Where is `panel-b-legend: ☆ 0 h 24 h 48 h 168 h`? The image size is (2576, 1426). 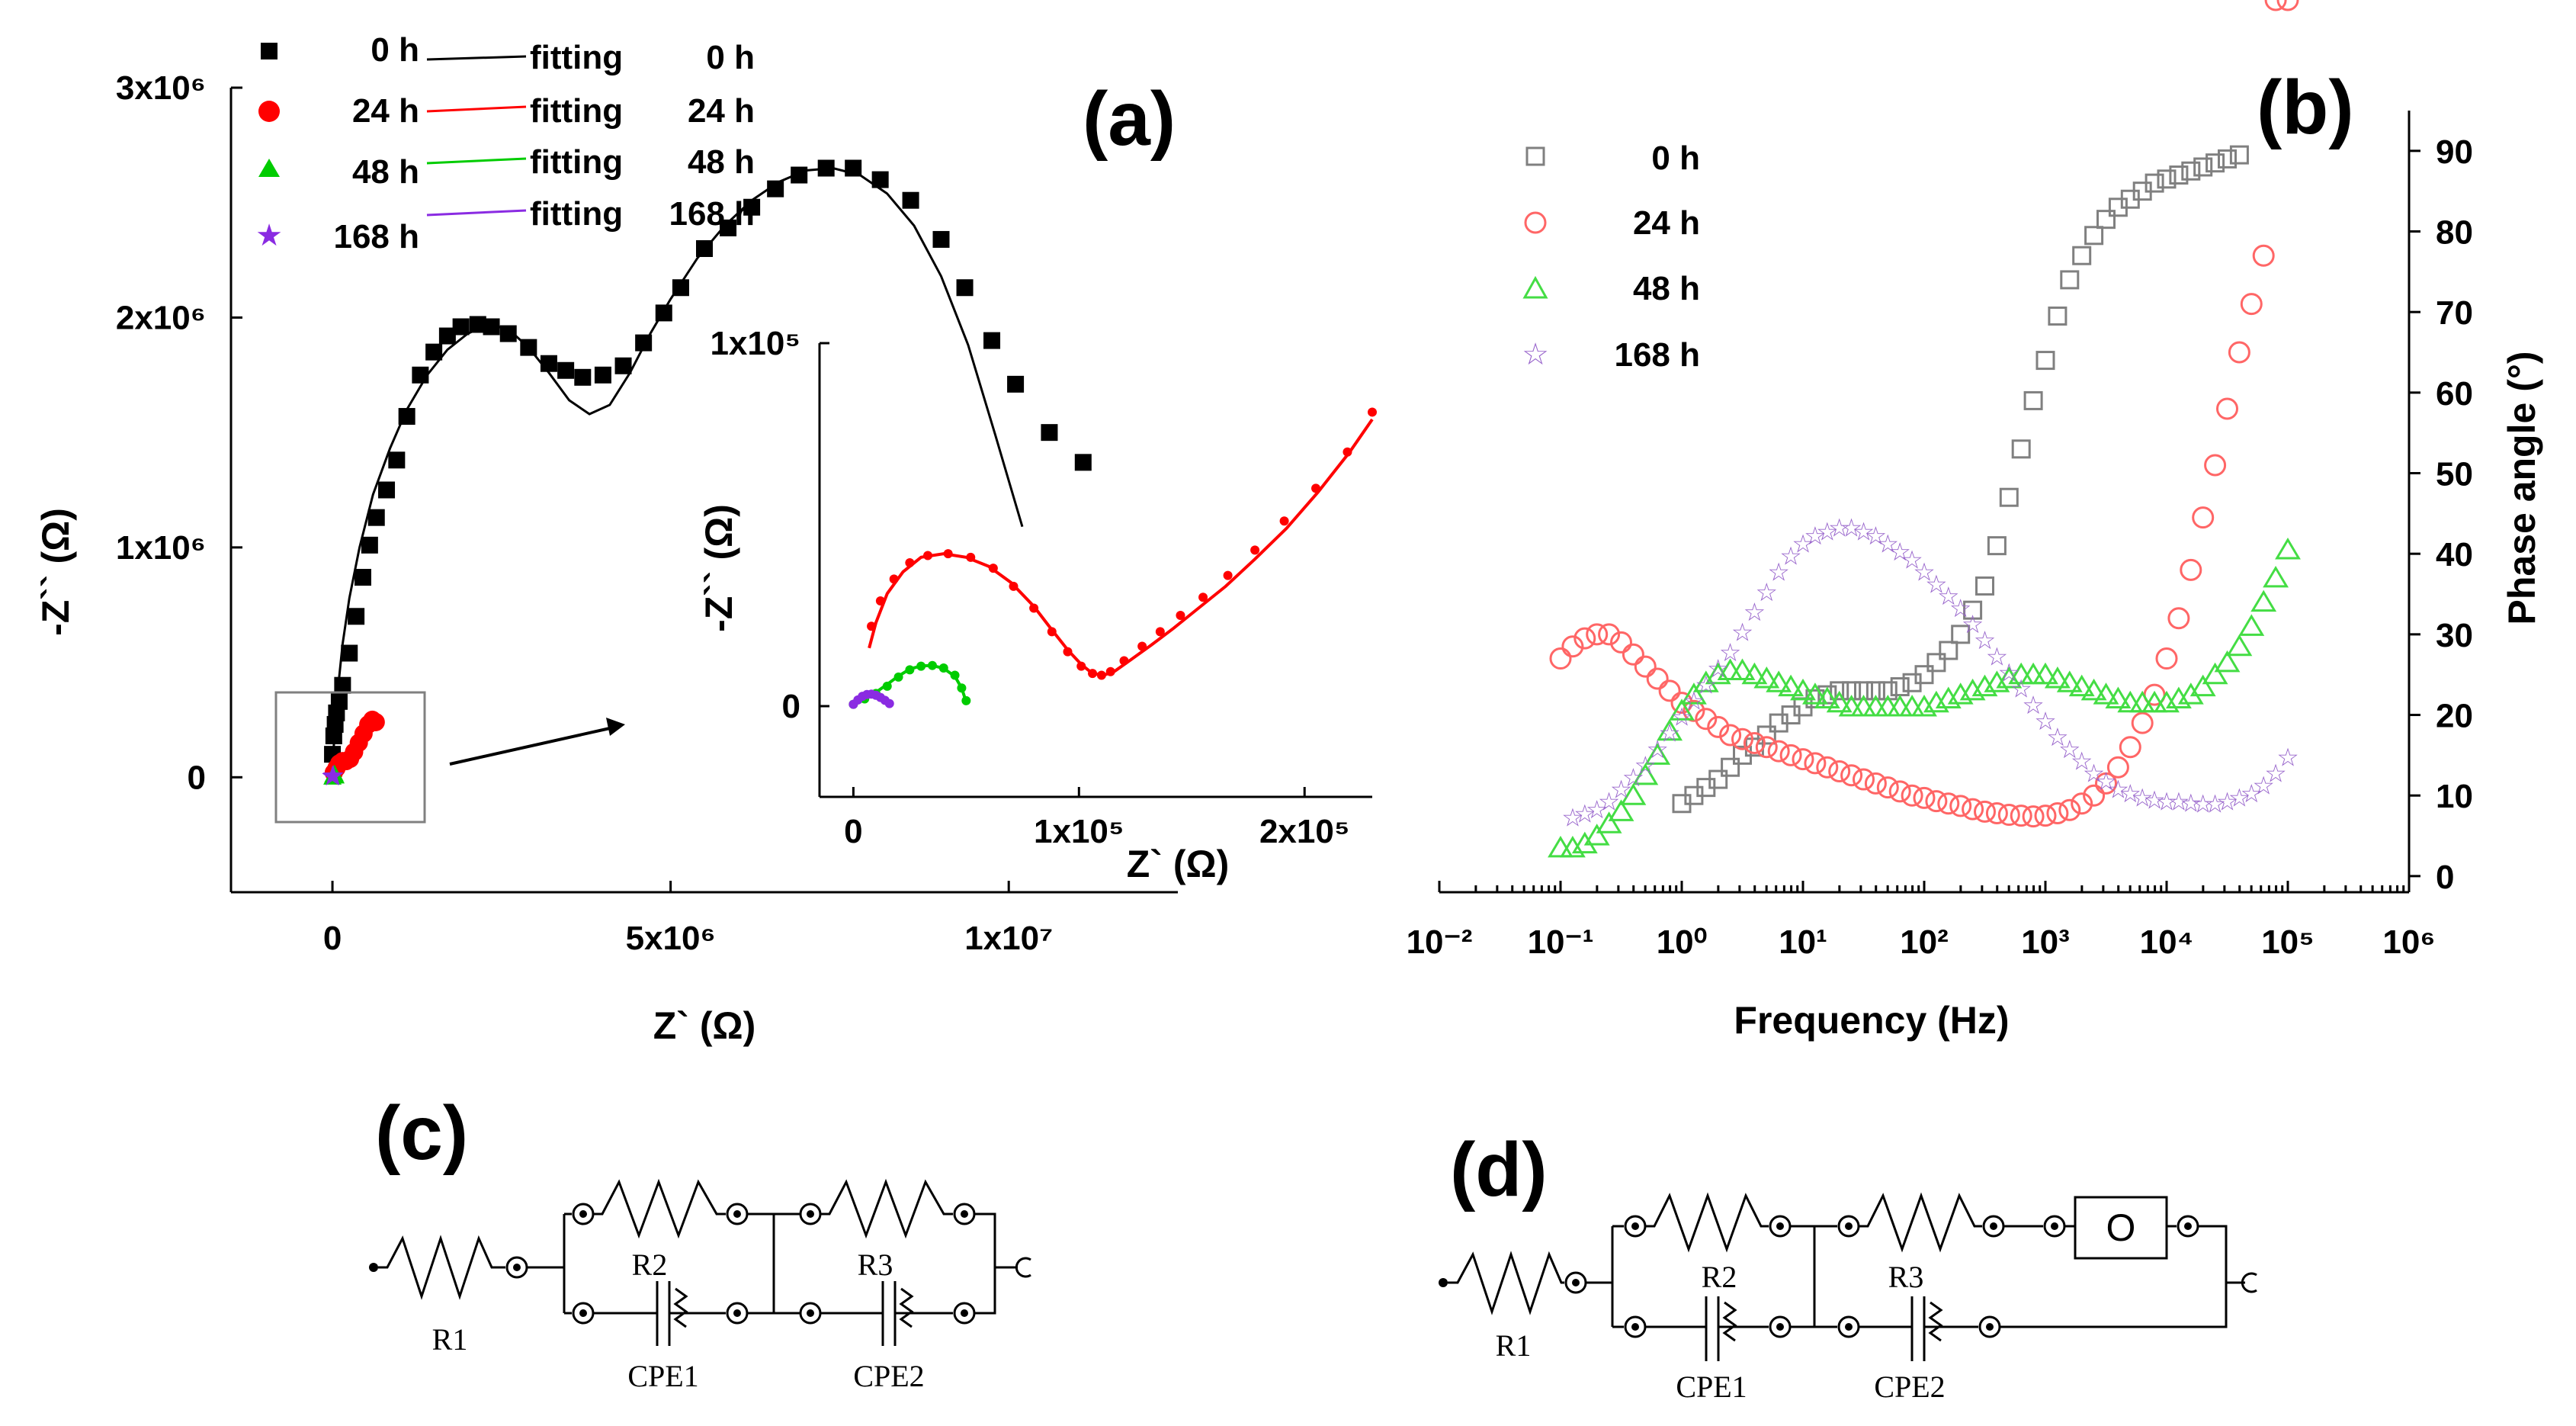 panel-b-legend: ☆ 0 h 24 h 48 h 168 h is located at coordinates (1611, 257).